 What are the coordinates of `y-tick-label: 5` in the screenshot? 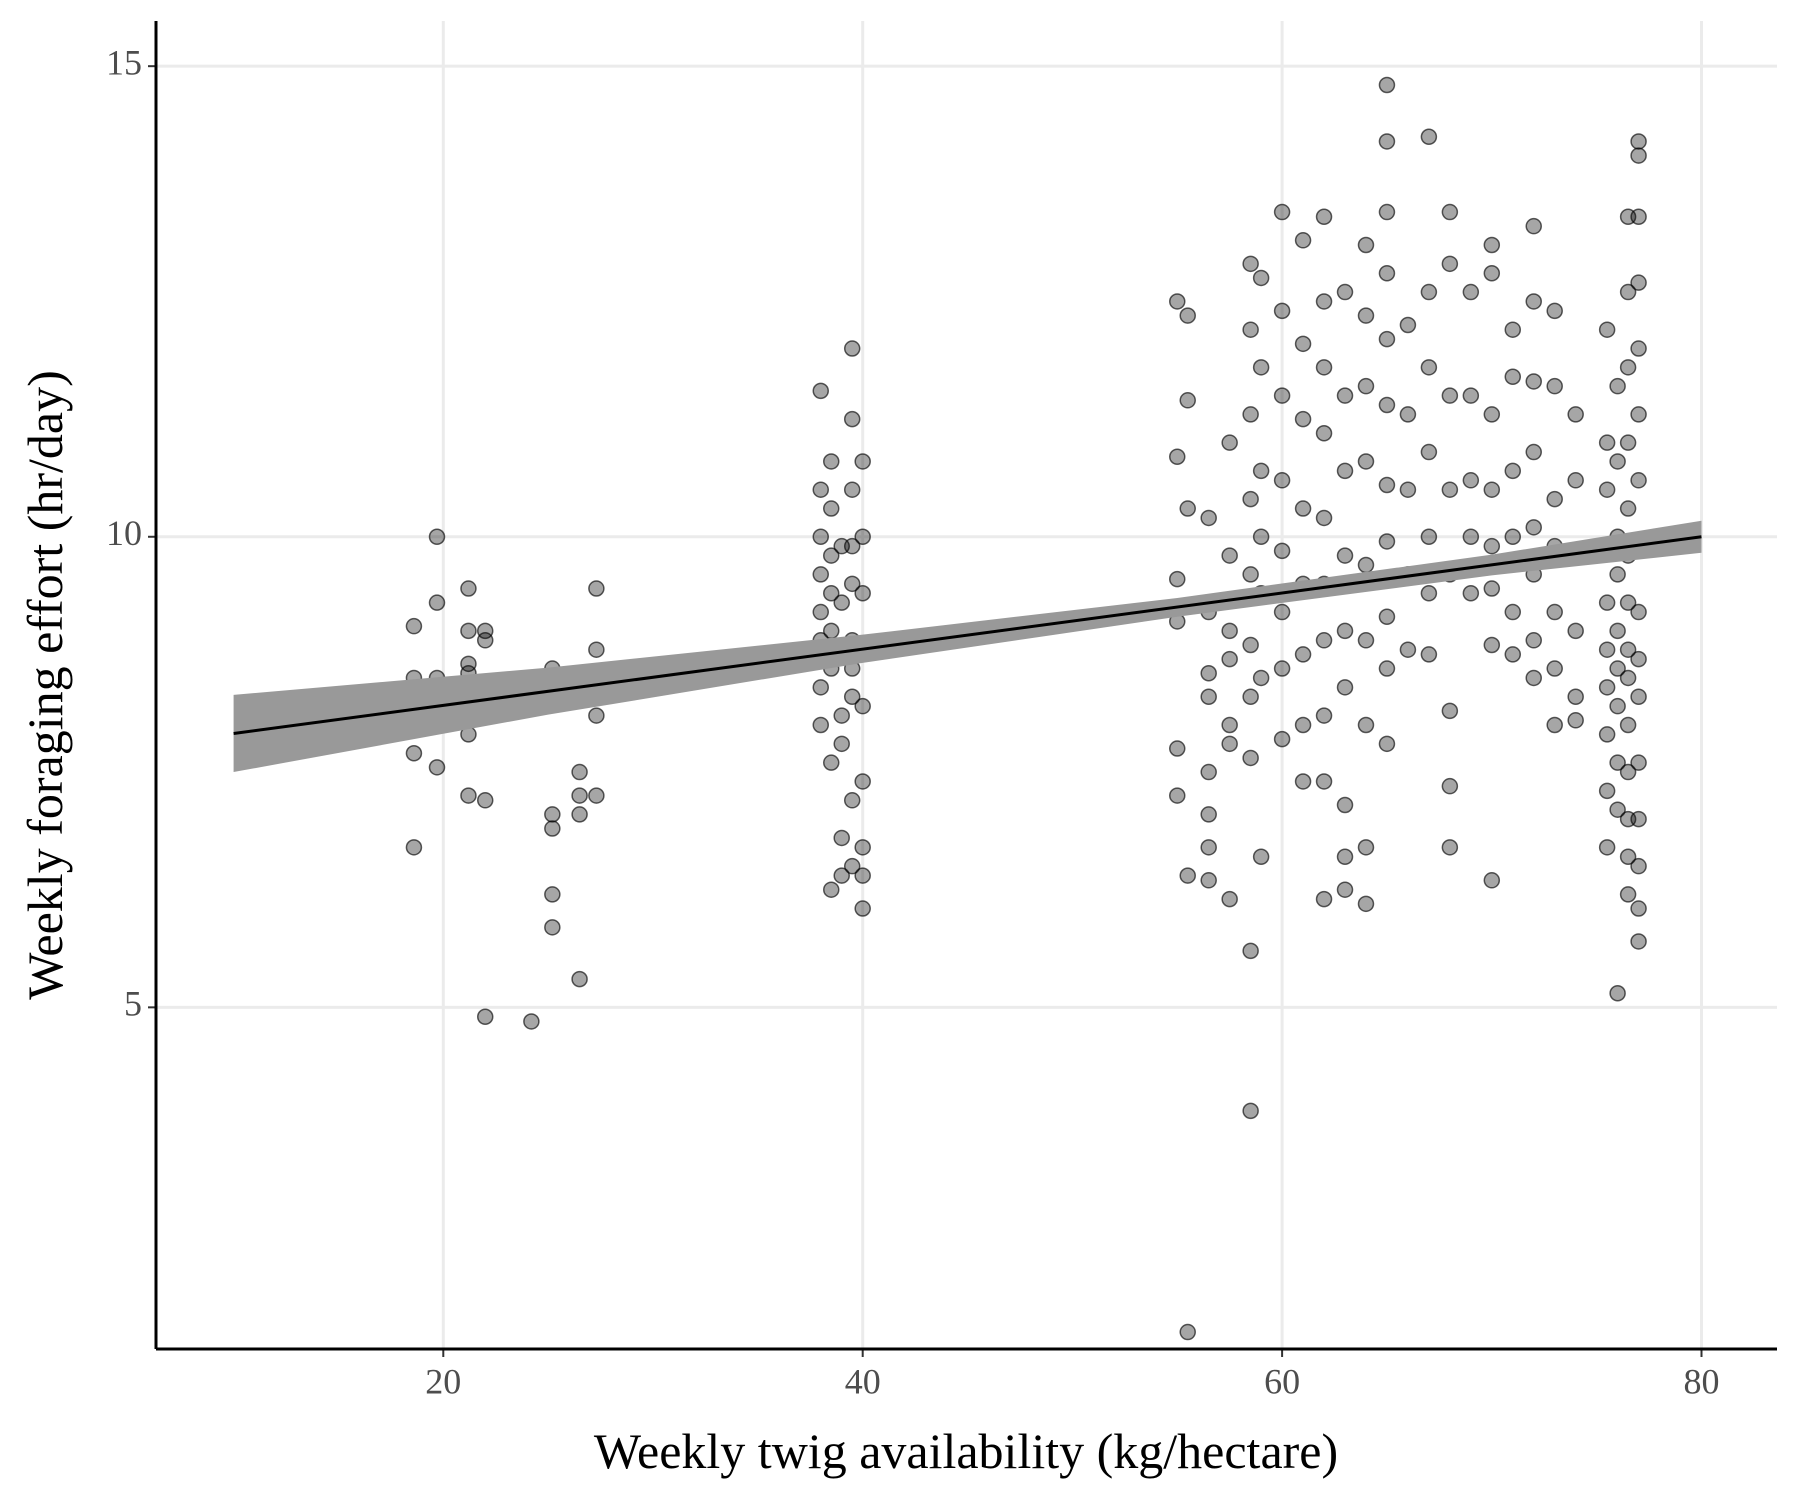 It's located at (133, 1004).